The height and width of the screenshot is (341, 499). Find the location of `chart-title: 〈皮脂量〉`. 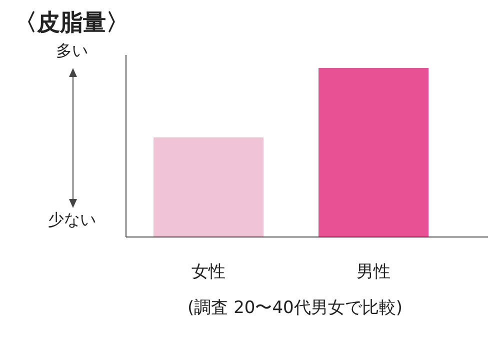

chart-title: 〈皮脂量〉 is located at coordinates (71, 23).